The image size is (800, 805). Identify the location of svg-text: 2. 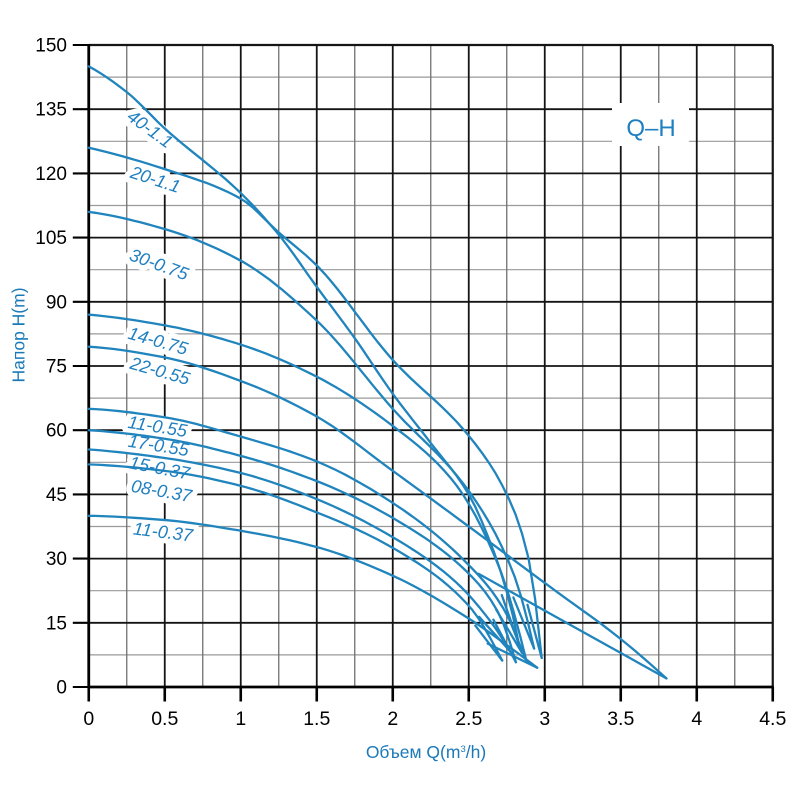
(392, 719).